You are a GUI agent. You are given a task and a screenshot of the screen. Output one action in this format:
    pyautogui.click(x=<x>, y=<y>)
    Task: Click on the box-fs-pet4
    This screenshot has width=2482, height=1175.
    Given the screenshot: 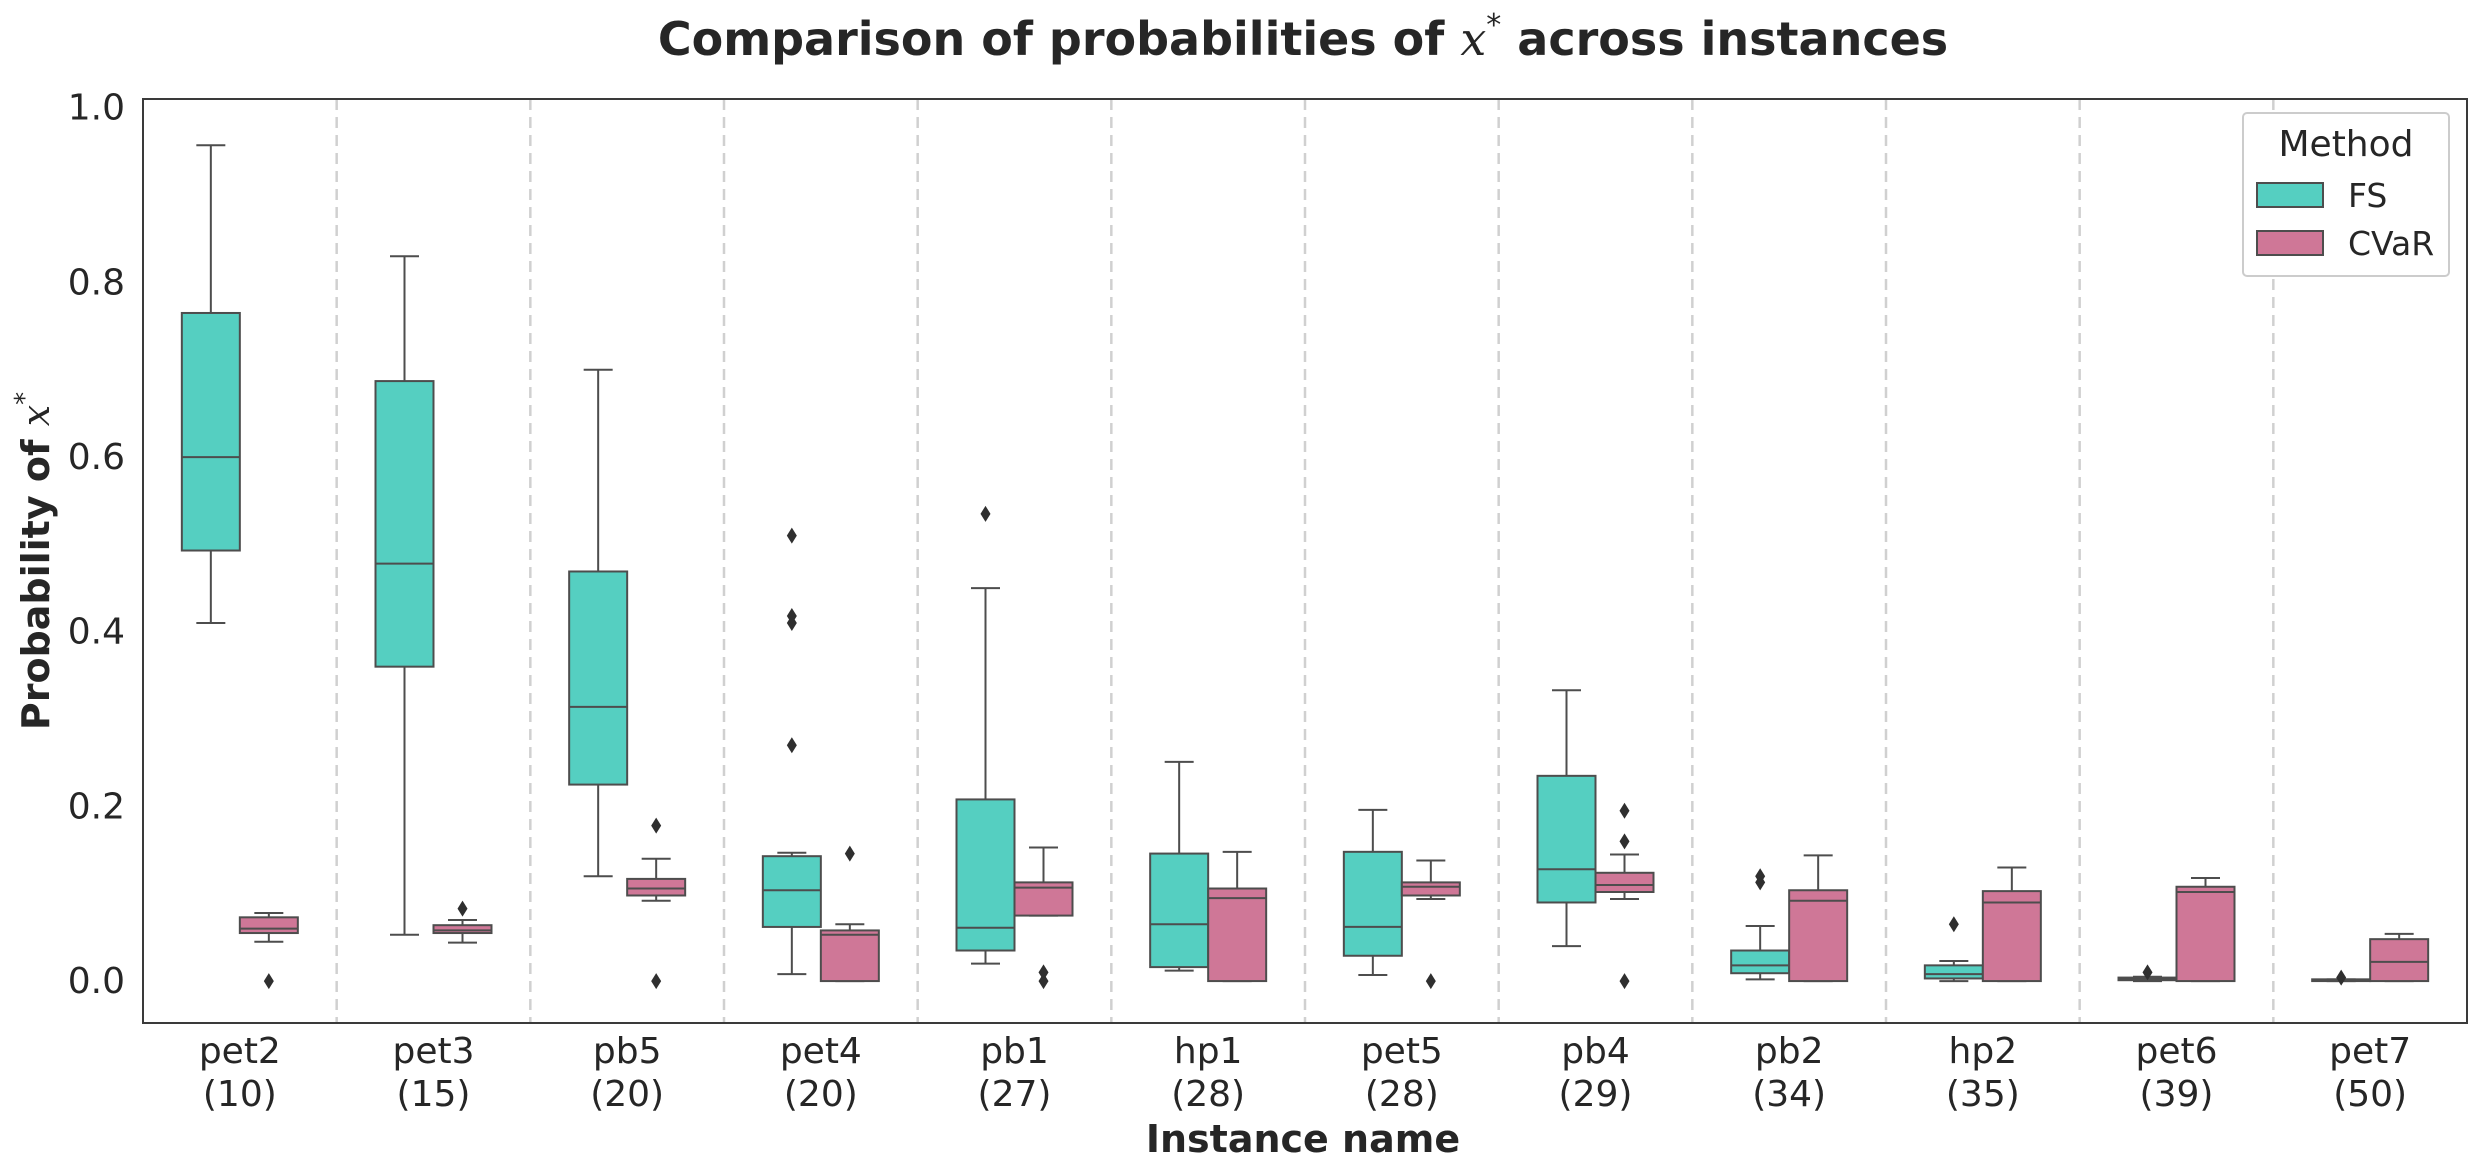 What is the action you would take?
    pyautogui.click(x=791, y=751)
    